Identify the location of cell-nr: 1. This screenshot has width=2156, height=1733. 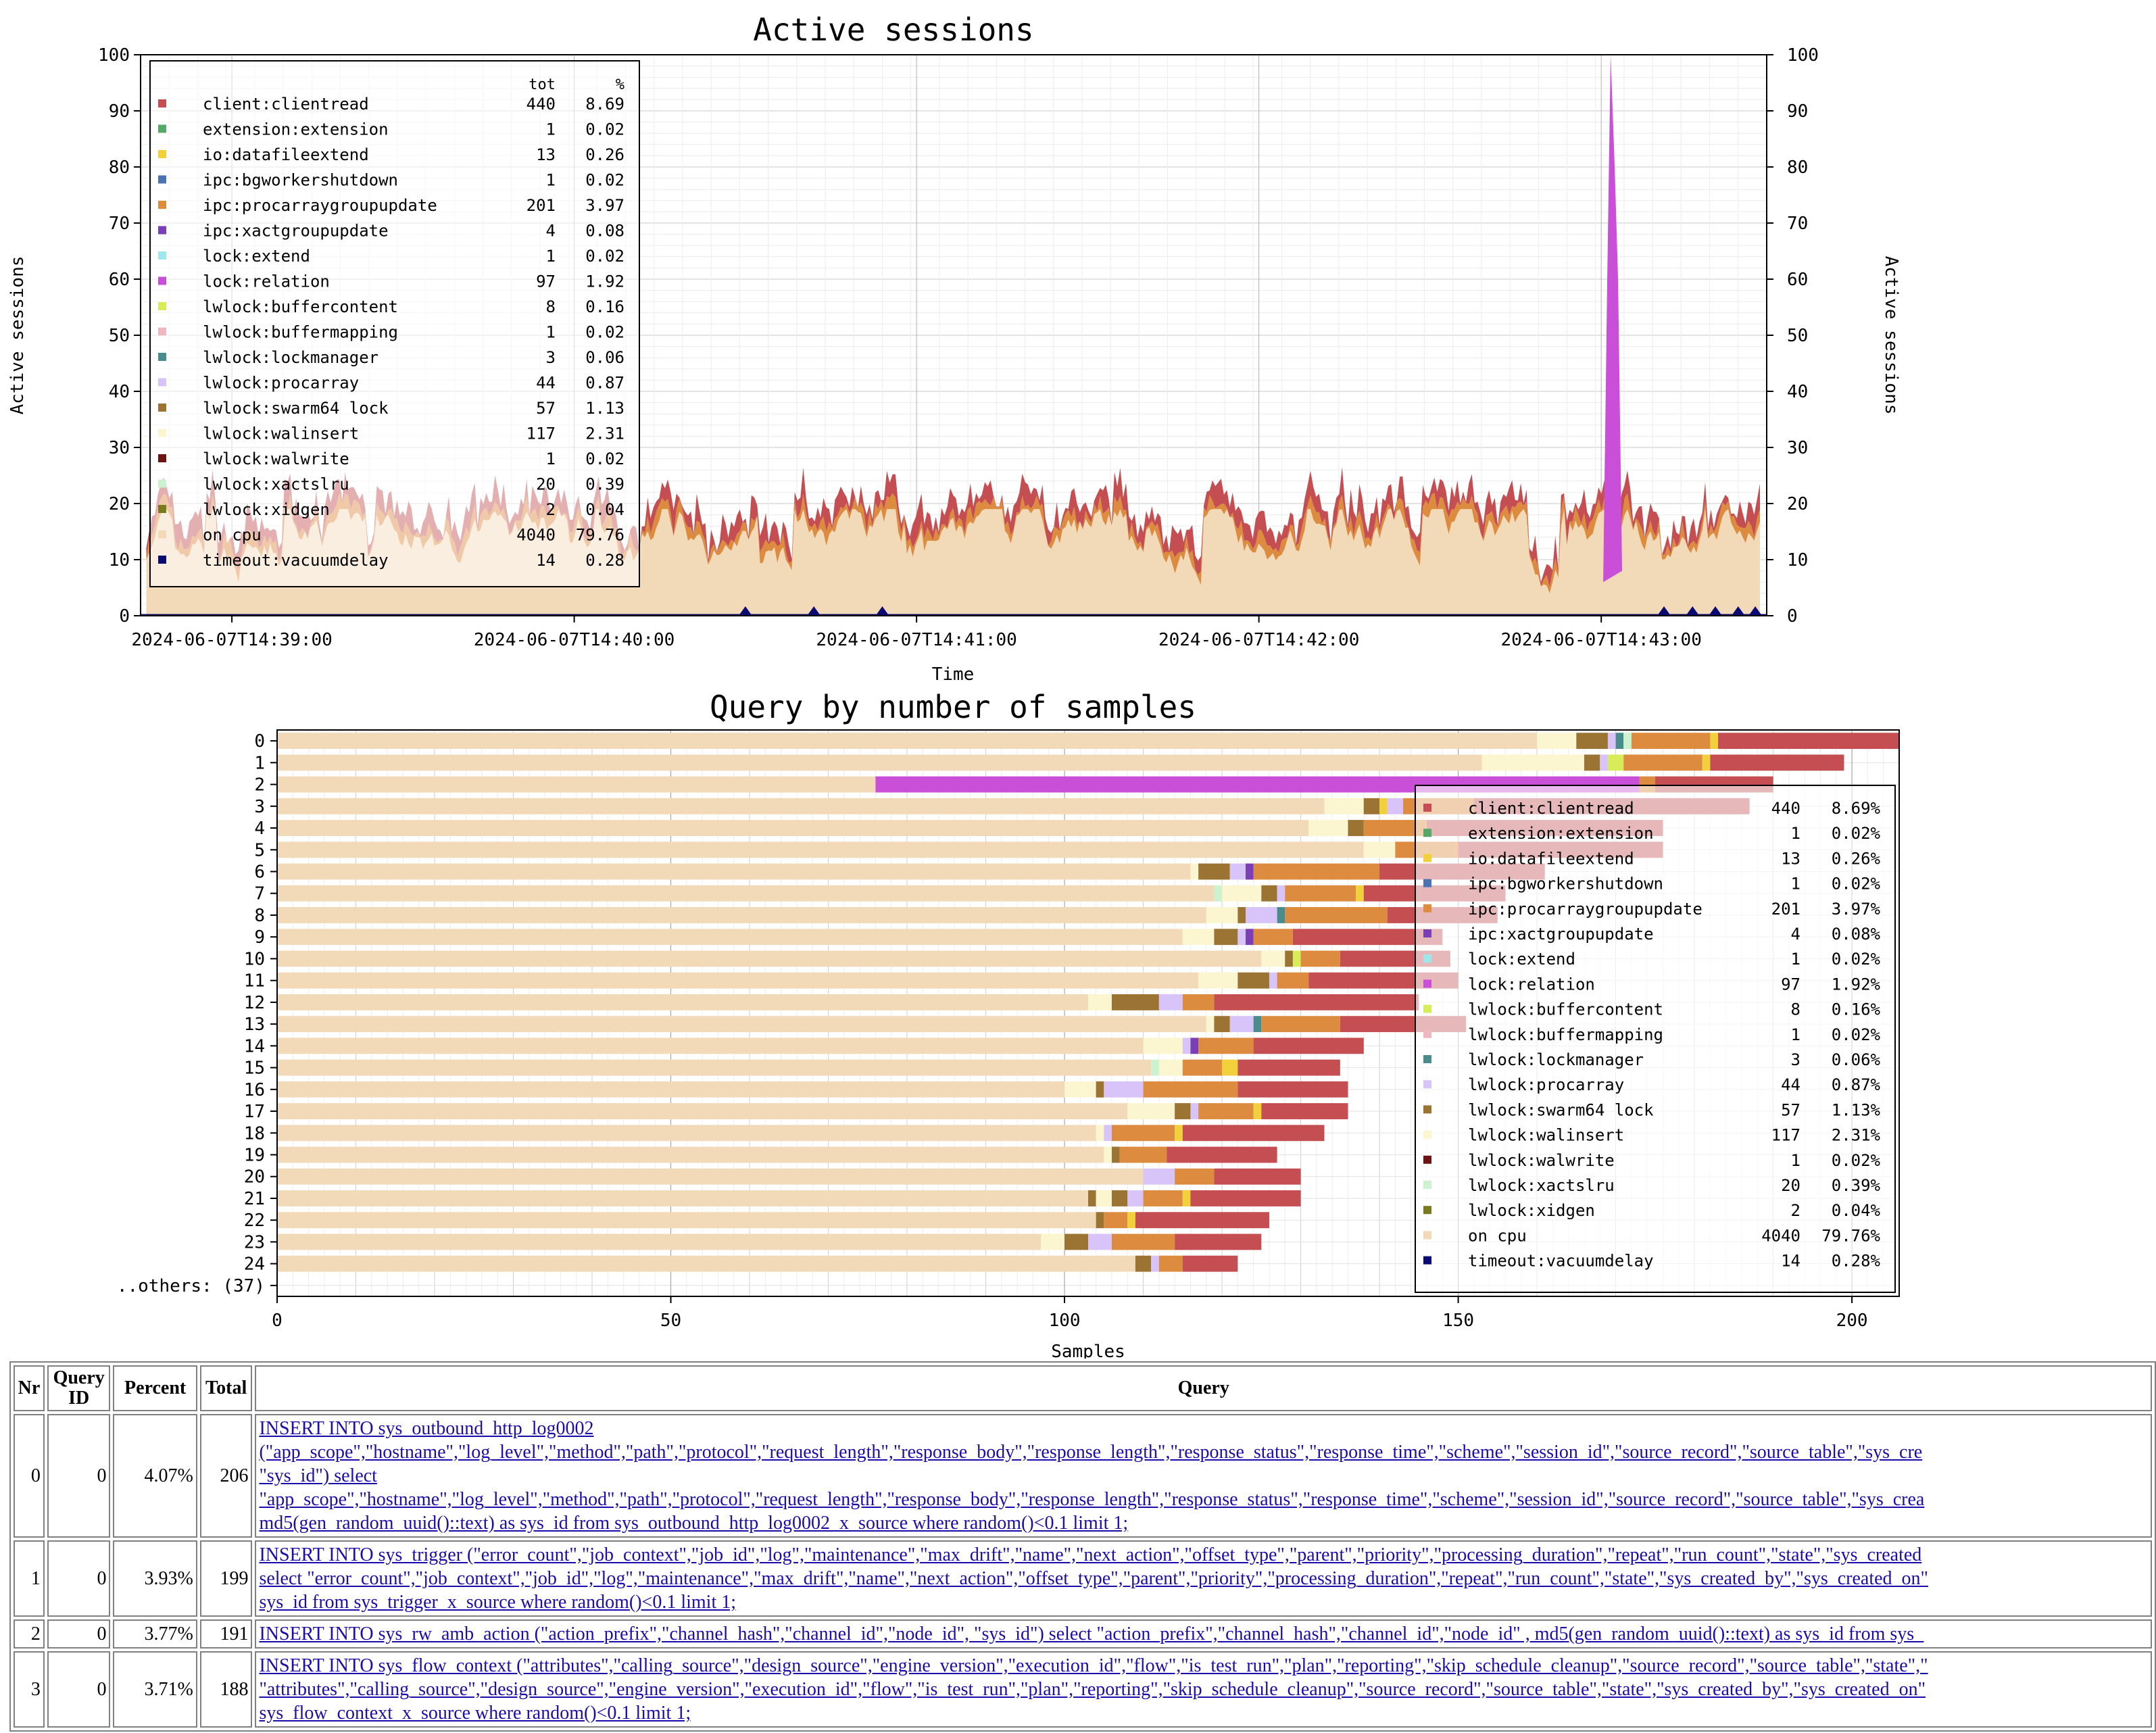
(30, 1578).